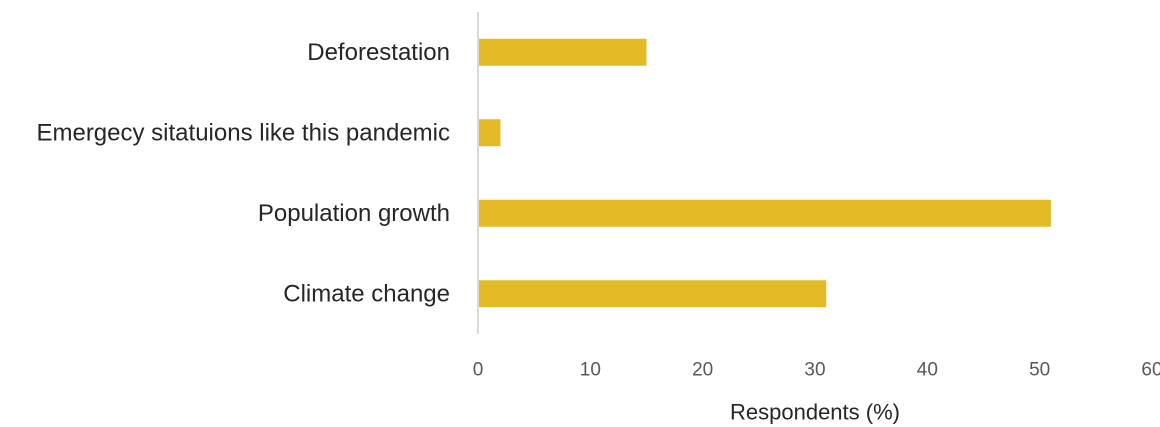 The image size is (1160, 427). I want to click on x-tick-labels: 0 10 20 30 40 50 60, so click(816, 370).